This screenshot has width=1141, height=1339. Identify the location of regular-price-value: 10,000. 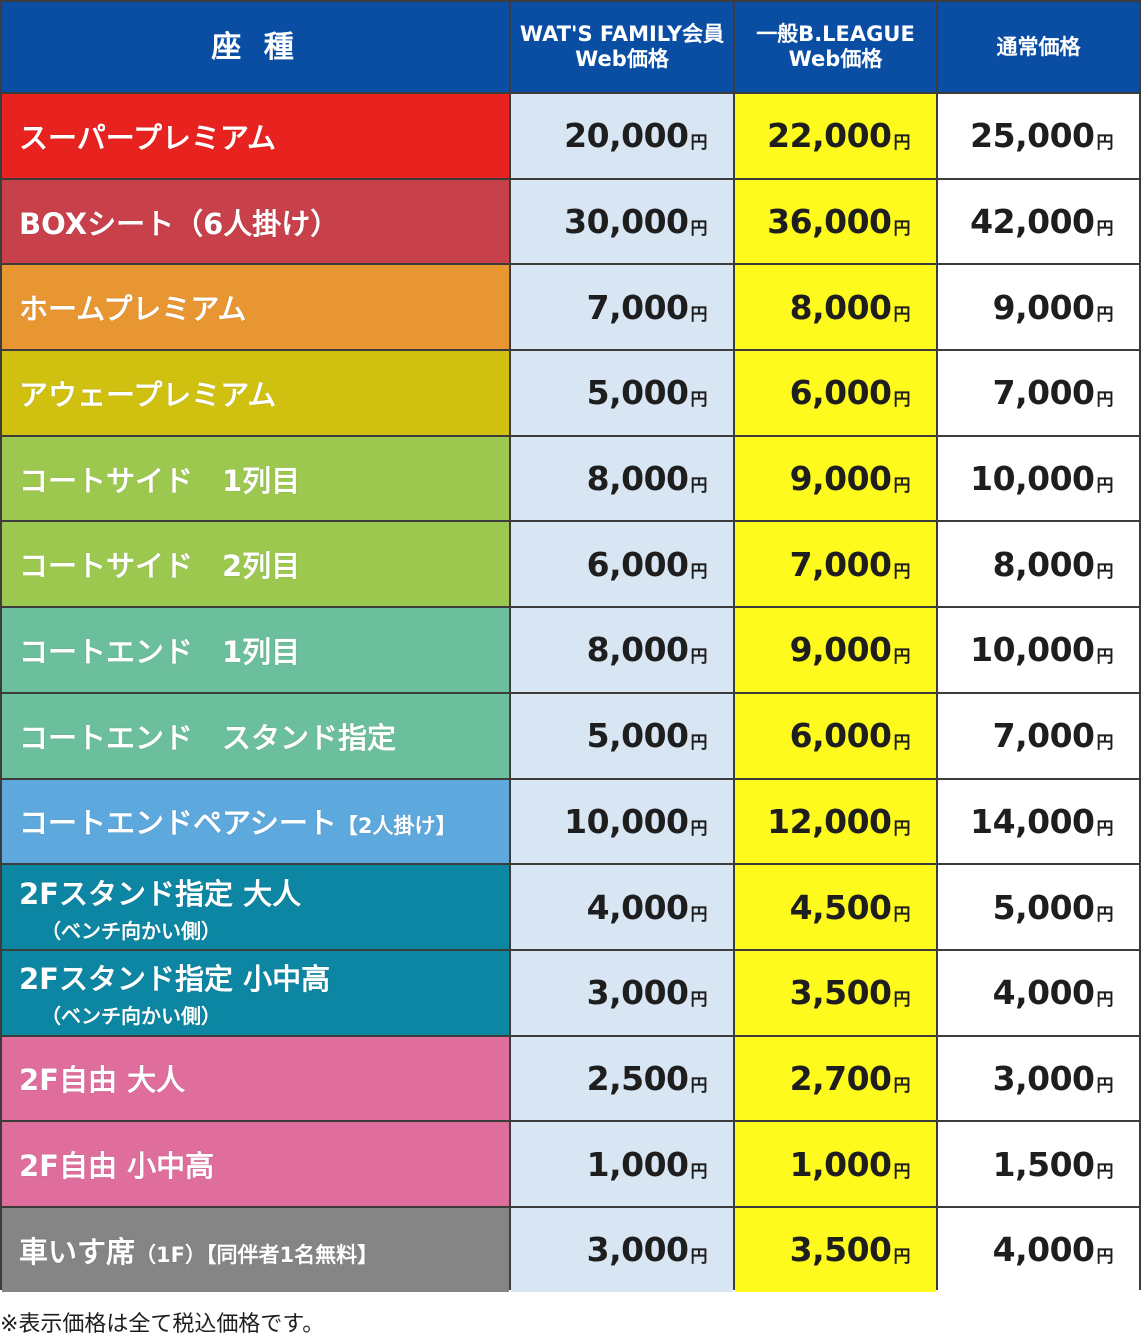
(1032, 479).